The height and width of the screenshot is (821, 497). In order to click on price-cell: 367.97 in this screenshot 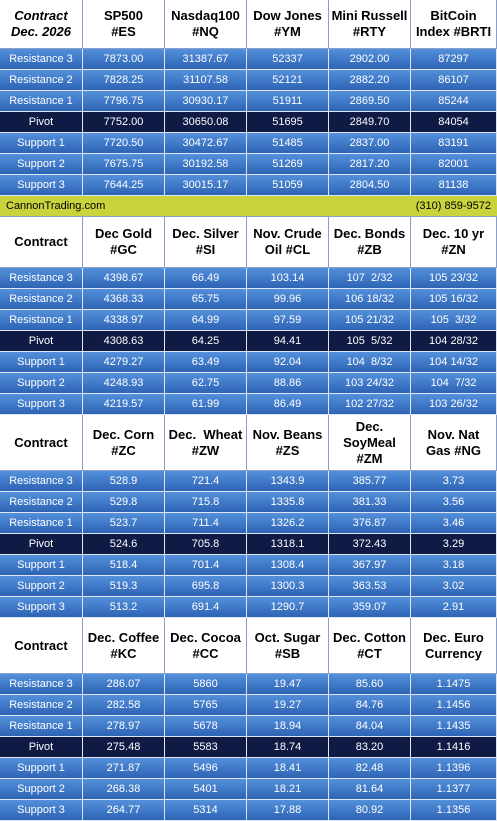, I will do `click(370, 565)`.